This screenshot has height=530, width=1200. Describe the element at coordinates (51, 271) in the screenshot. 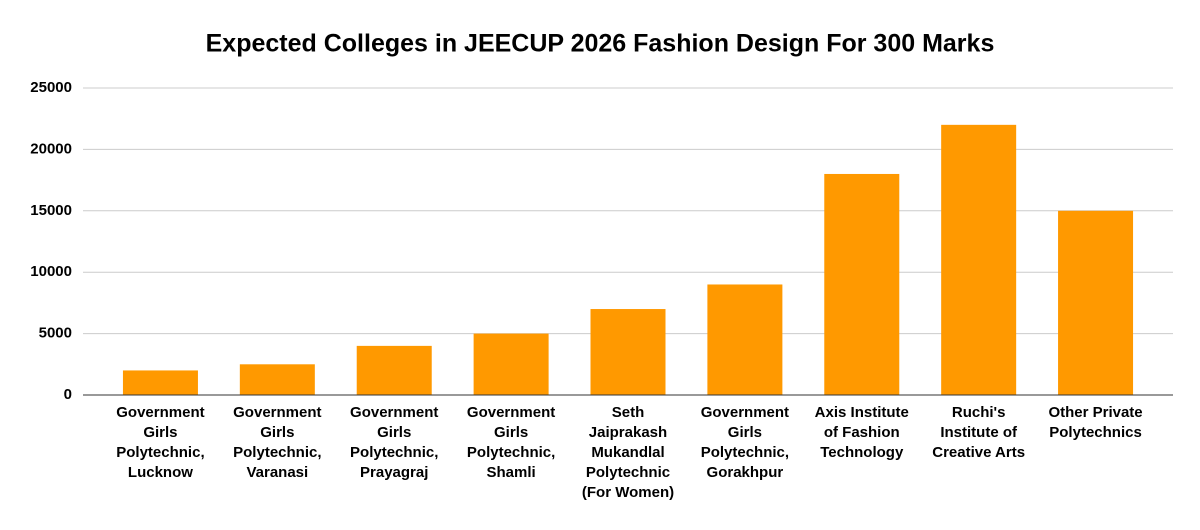

I see `y-tick-label: 10000` at that location.